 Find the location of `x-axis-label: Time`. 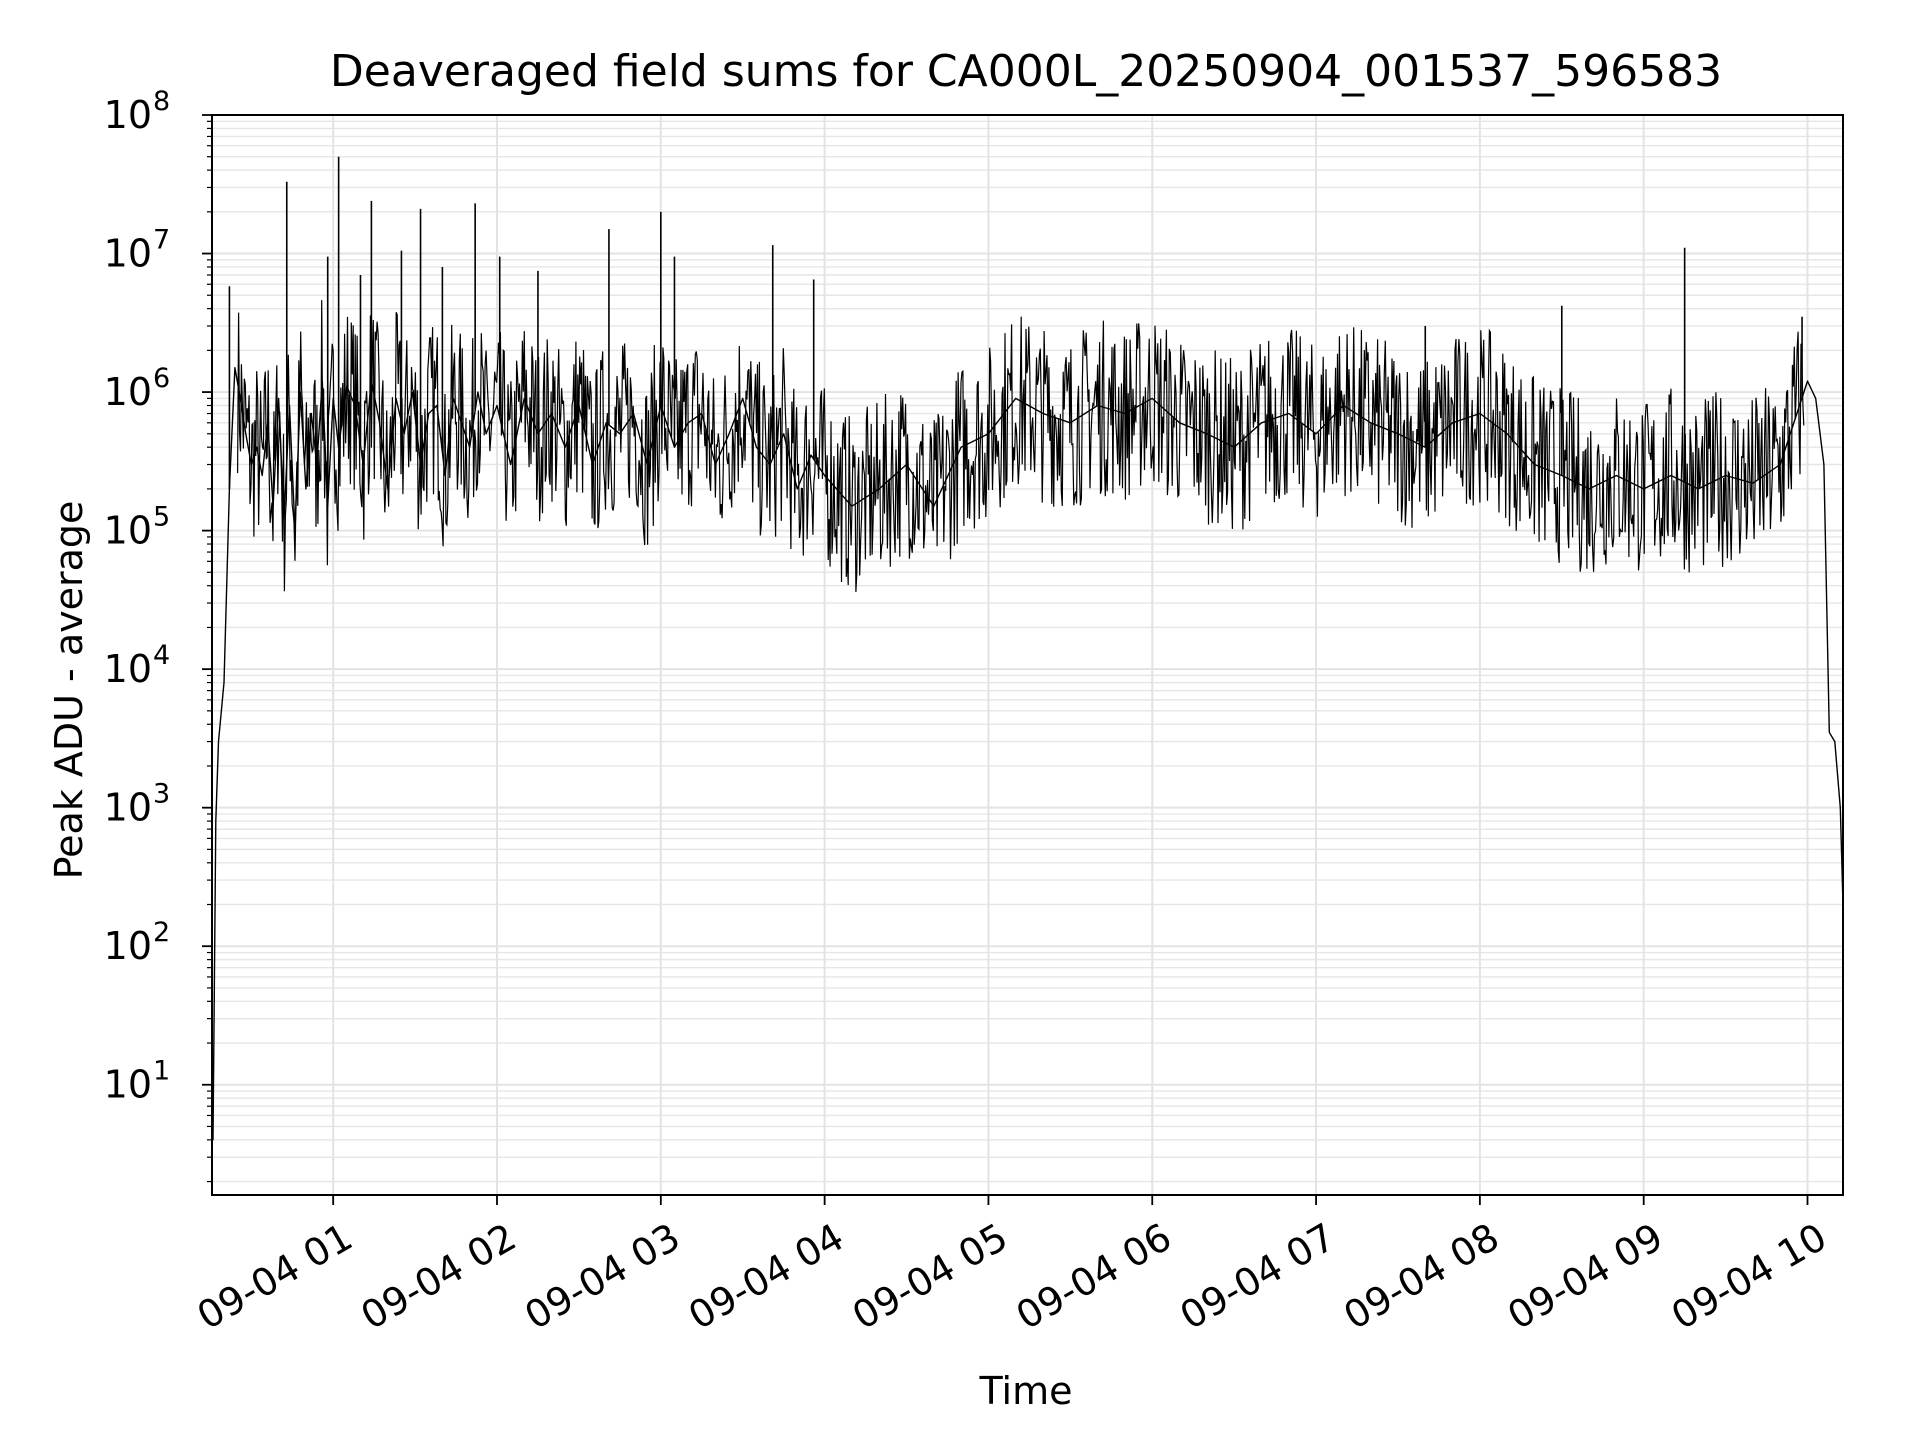

x-axis-label: Time is located at coordinates (1026, 1391).